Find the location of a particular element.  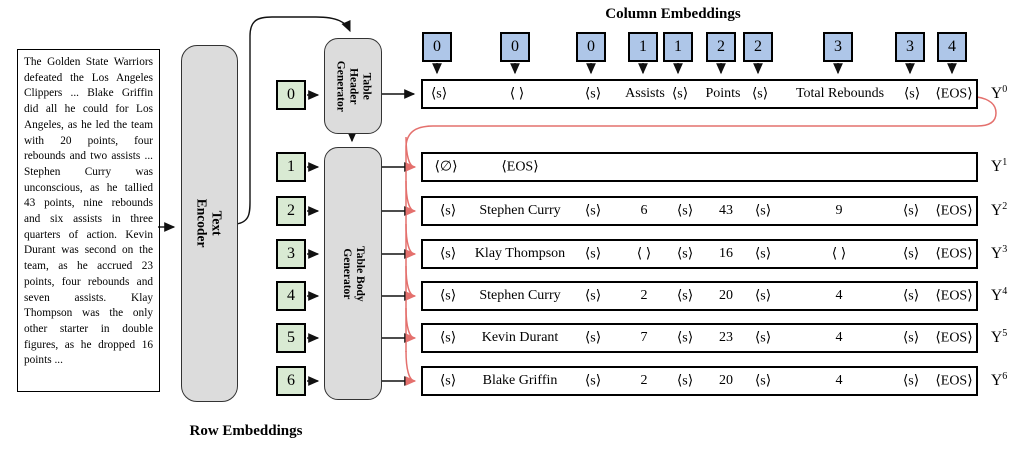

table-body-generator-box: Table Body Generator is located at coordinates (353, 273).